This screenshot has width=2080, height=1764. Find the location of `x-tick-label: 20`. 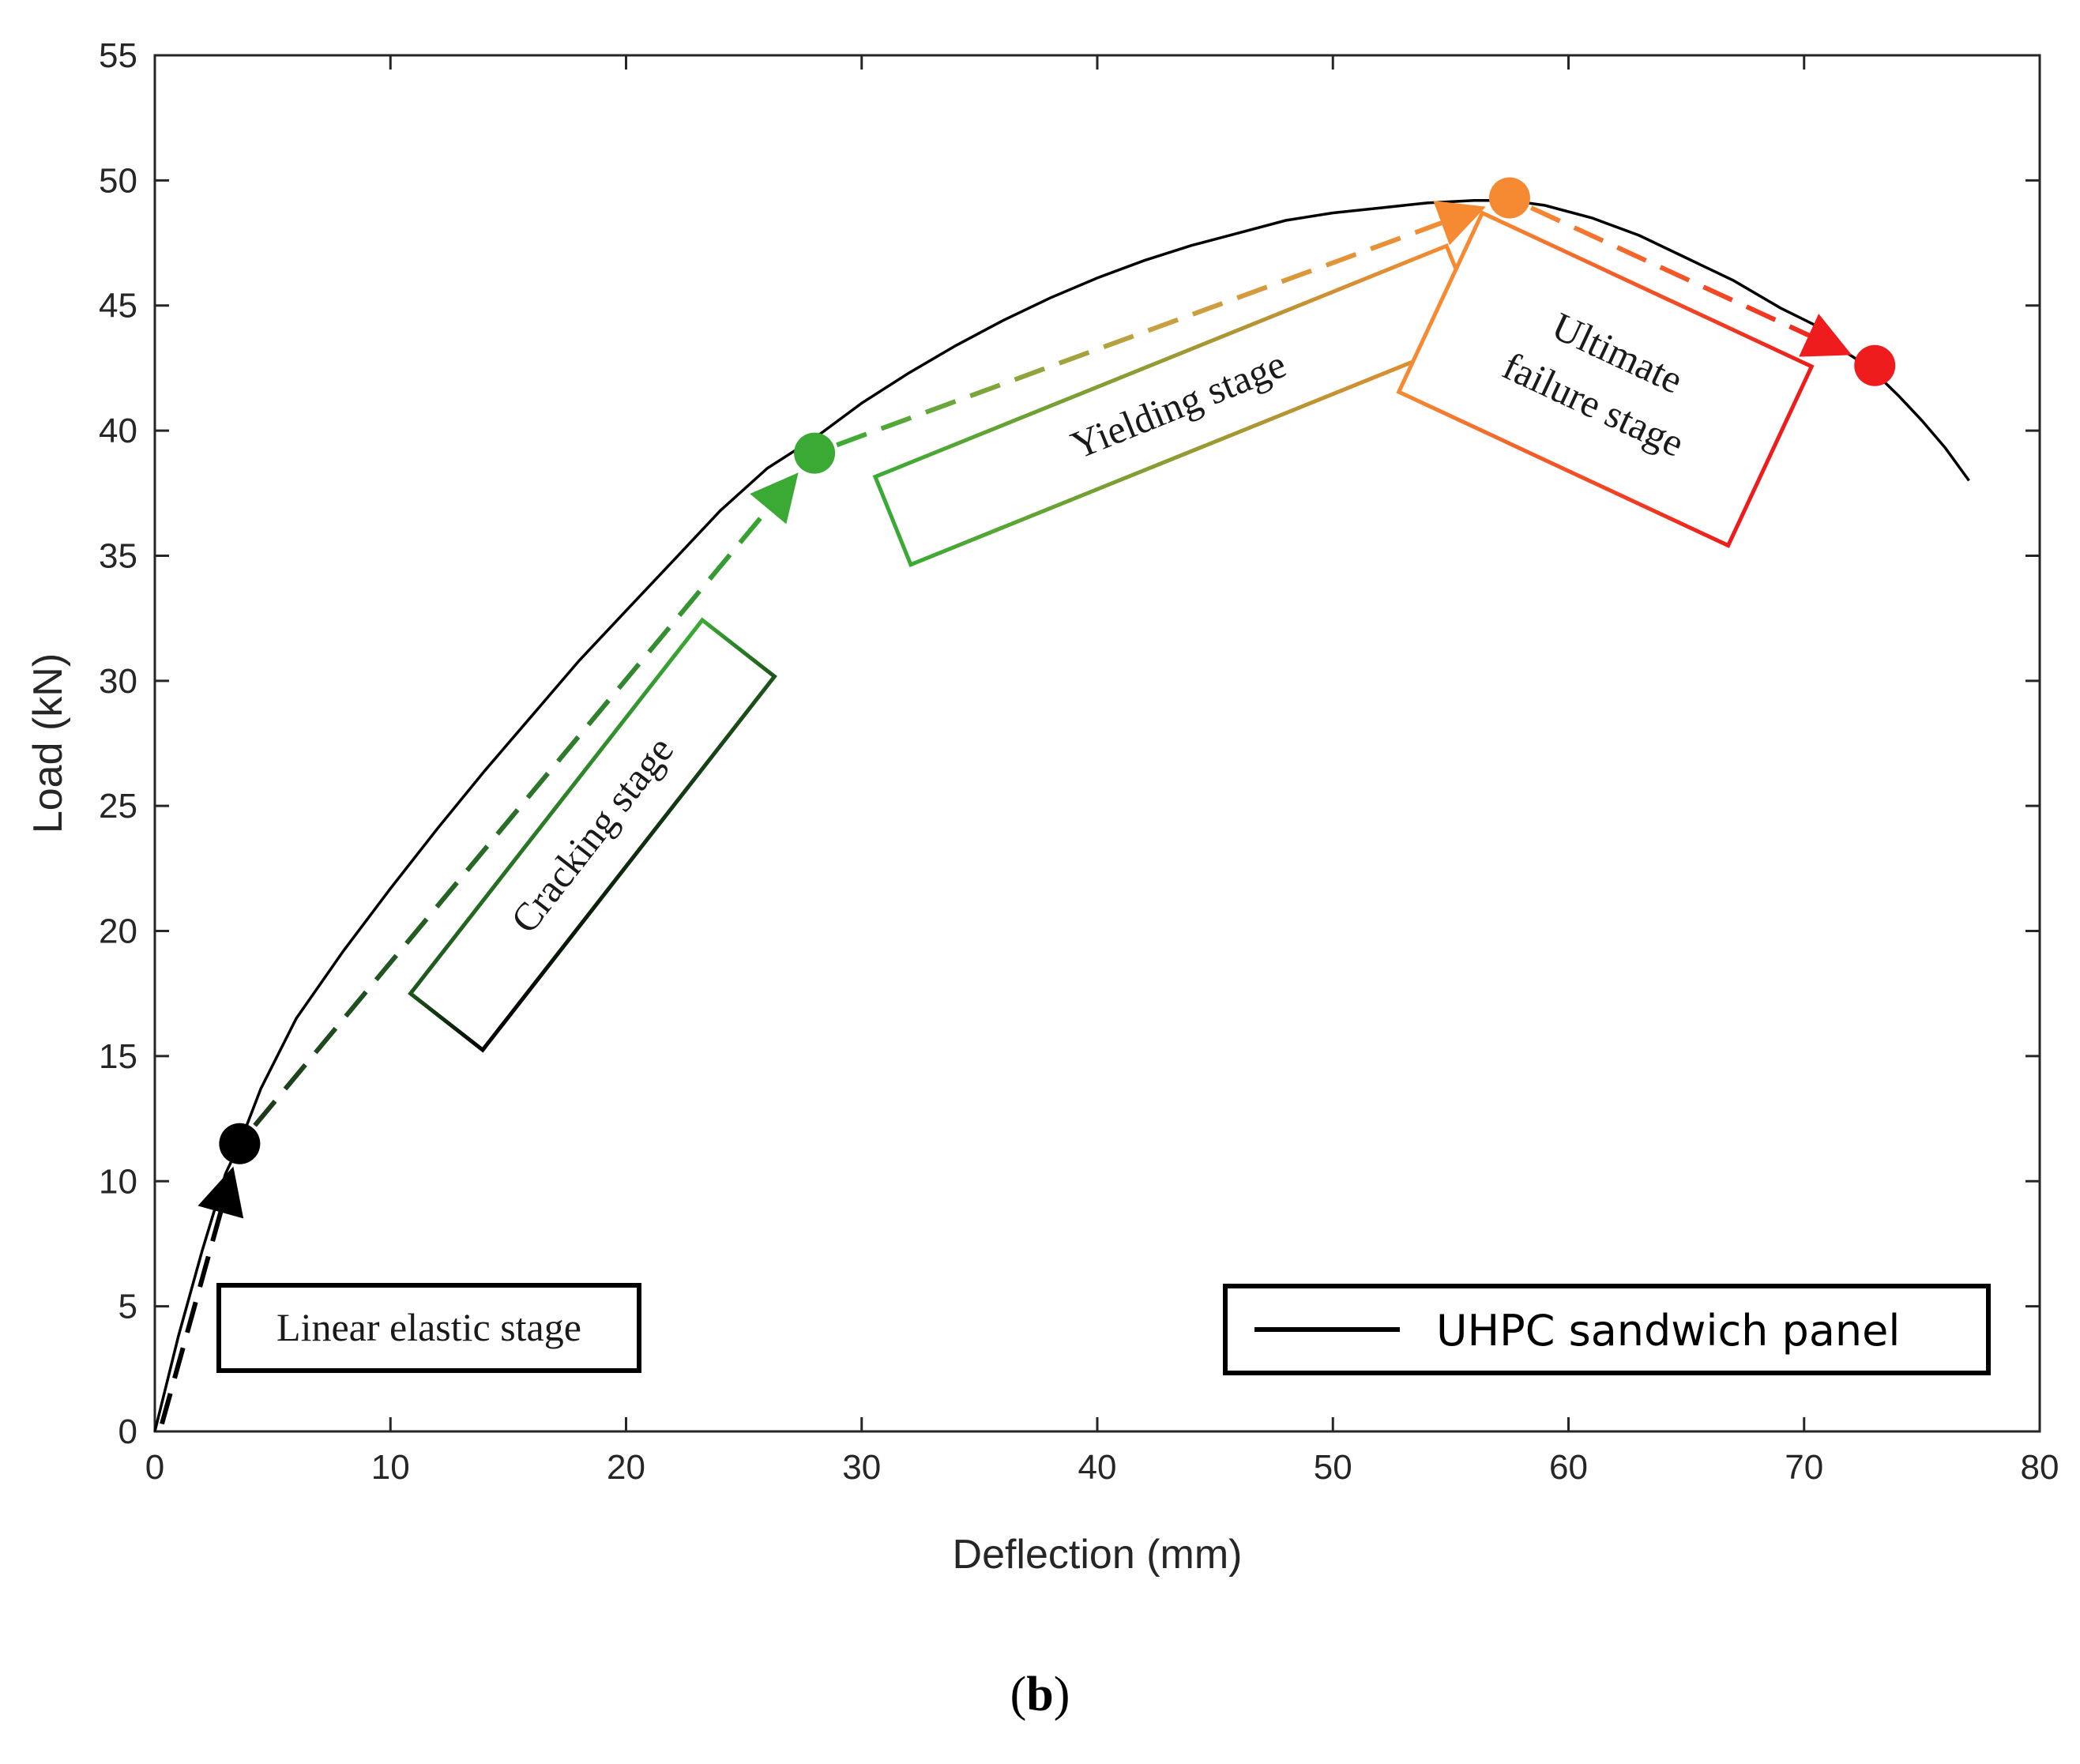

x-tick-label: 20 is located at coordinates (626, 1467).